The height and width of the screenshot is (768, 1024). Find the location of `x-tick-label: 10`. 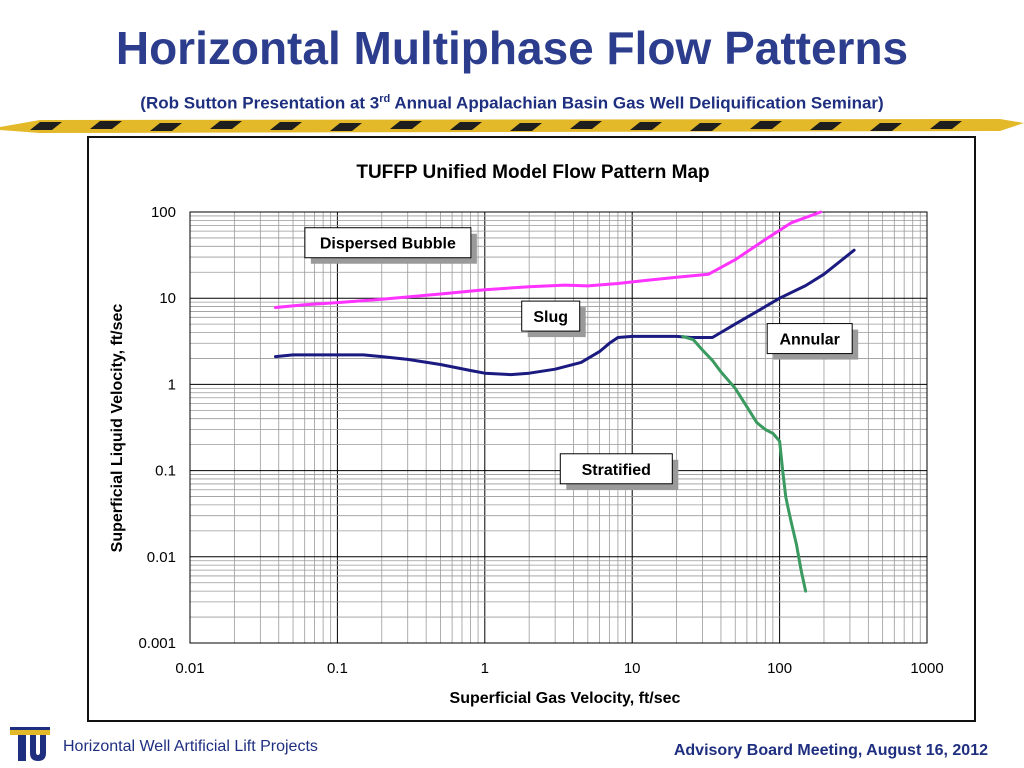

x-tick-label: 10 is located at coordinates (632, 668).